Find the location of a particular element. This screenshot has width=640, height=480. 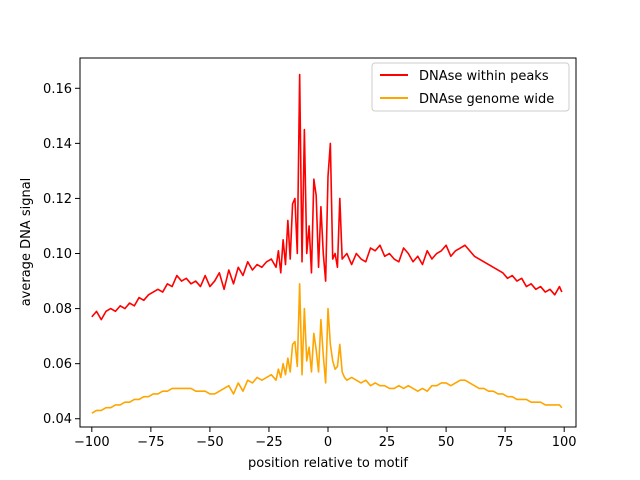

x-axis-title: position relative to motif is located at coordinates (328, 463).